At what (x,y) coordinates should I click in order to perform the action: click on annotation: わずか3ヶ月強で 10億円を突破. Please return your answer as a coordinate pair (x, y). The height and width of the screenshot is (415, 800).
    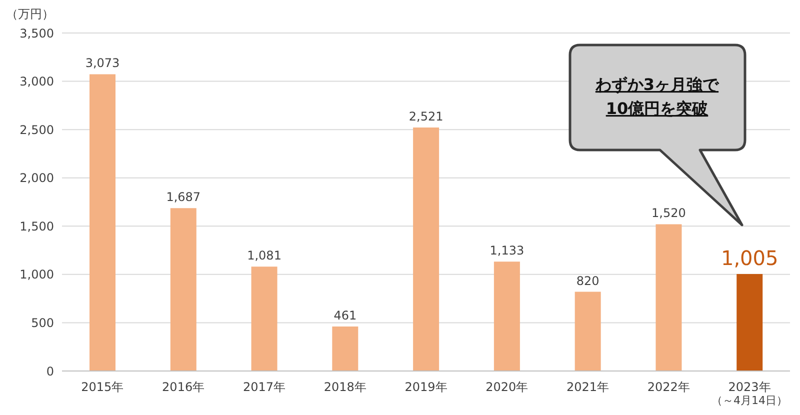
    Looking at the image, I should click on (657, 96).